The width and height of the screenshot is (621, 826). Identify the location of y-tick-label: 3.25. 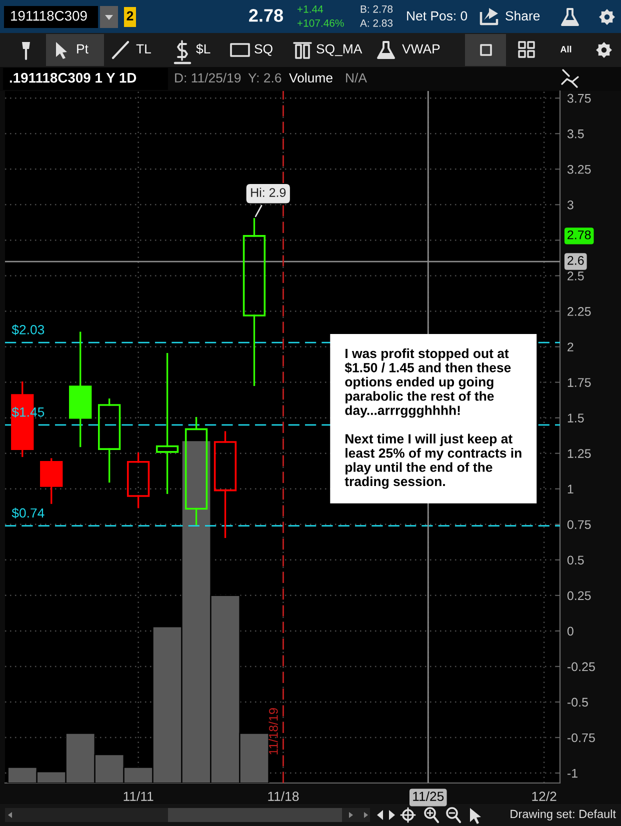
(579, 169).